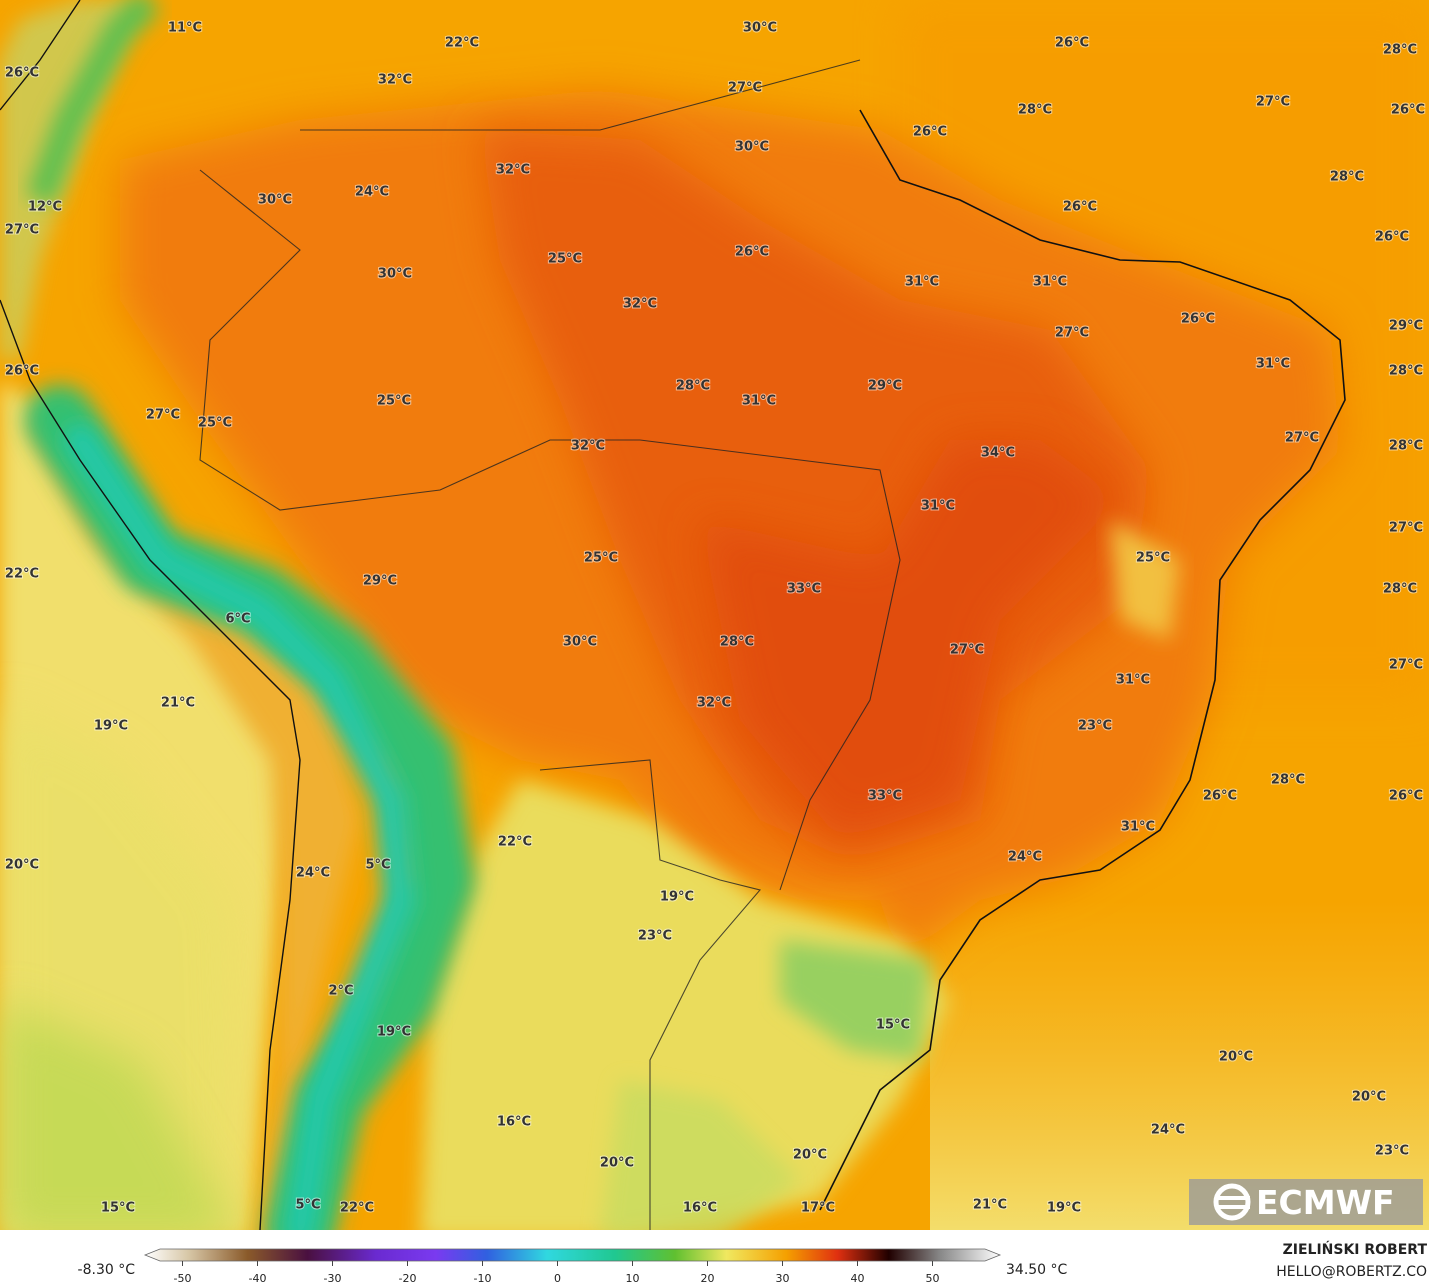 This screenshot has width=1429, height=1287. I want to click on colorbar-tick-label: 0, so click(557, 1278).